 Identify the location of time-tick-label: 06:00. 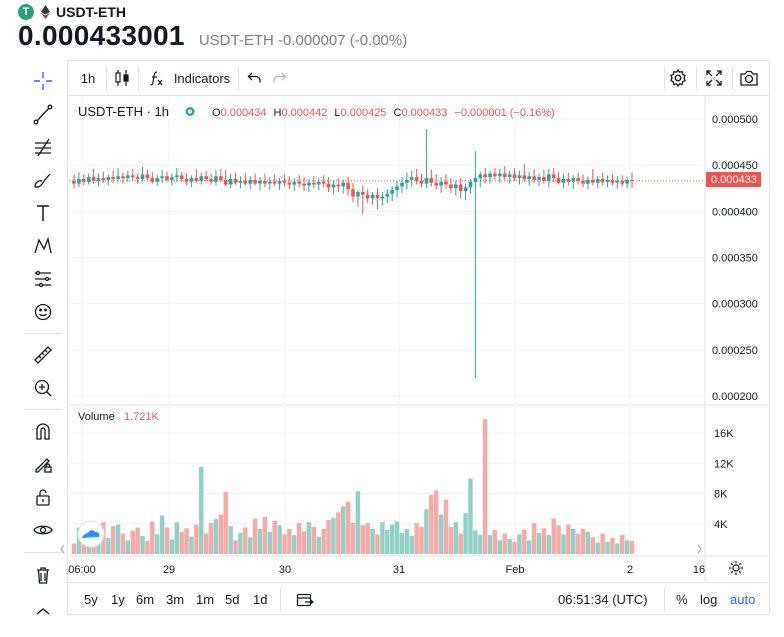
(82, 570).